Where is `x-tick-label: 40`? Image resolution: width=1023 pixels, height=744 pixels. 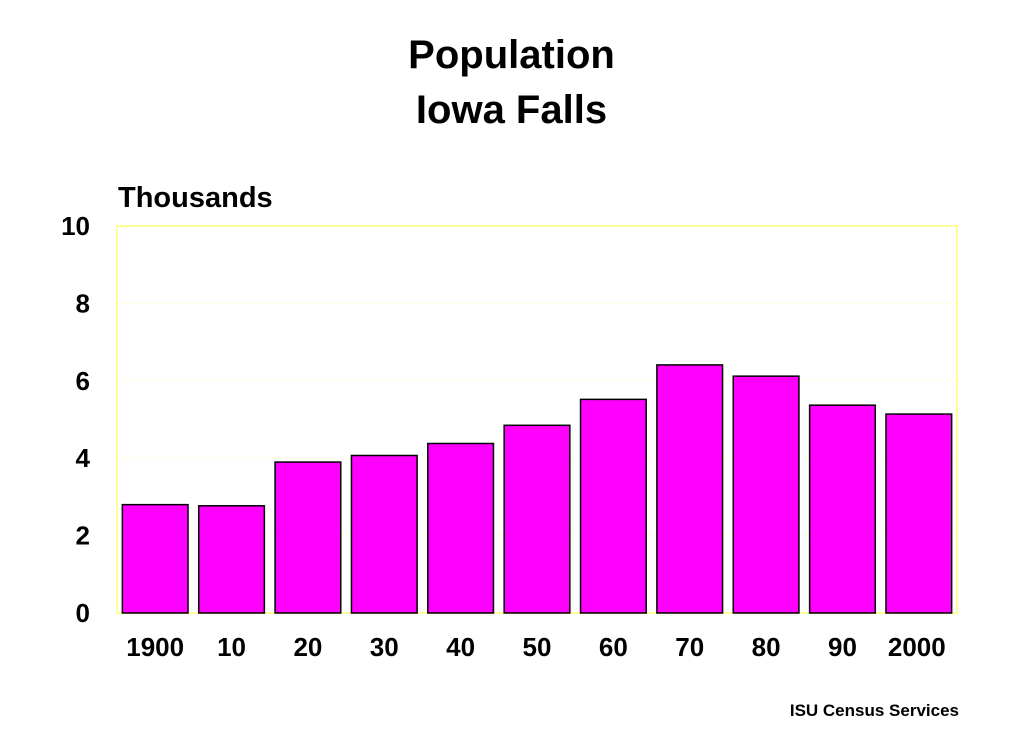 x-tick-label: 40 is located at coordinates (460, 647).